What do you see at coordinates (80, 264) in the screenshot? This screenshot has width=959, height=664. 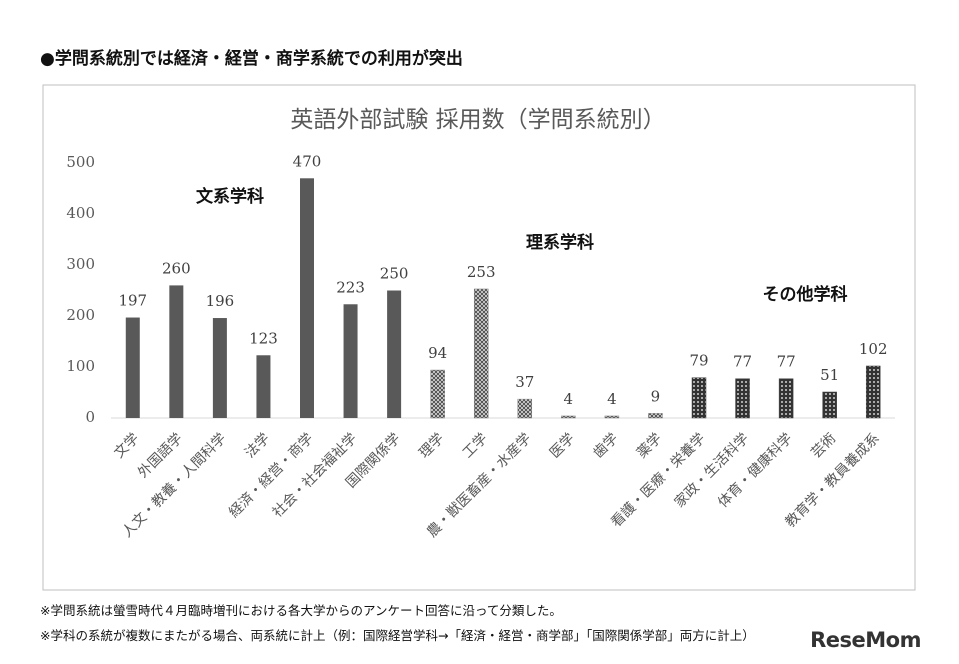 I see `y-tick-label: 300` at bounding box center [80, 264].